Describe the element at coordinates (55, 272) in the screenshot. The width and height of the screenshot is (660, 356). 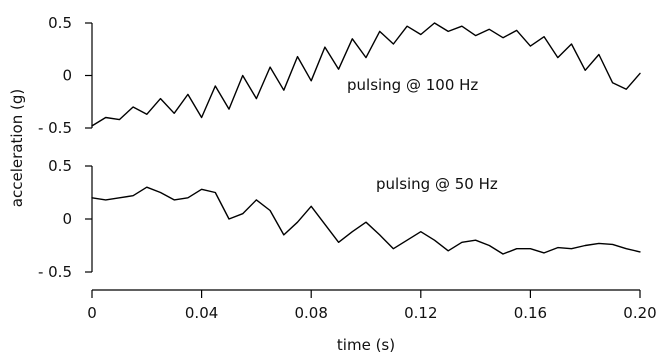
I see `bottom-y-tick-label-2: - 0.5` at that location.